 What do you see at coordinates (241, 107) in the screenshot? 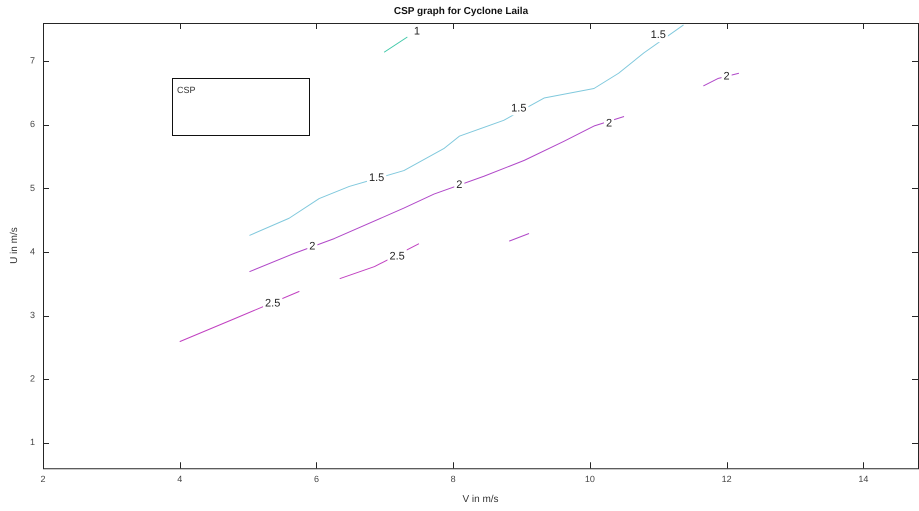
I see `legend-box: CSP` at bounding box center [241, 107].